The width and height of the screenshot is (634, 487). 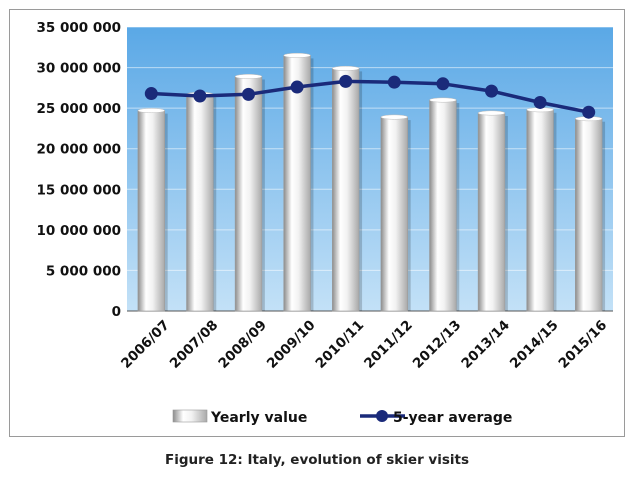 What do you see at coordinates (78, 190) in the screenshot?
I see `y-tick-label: 15 000 000` at bounding box center [78, 190].